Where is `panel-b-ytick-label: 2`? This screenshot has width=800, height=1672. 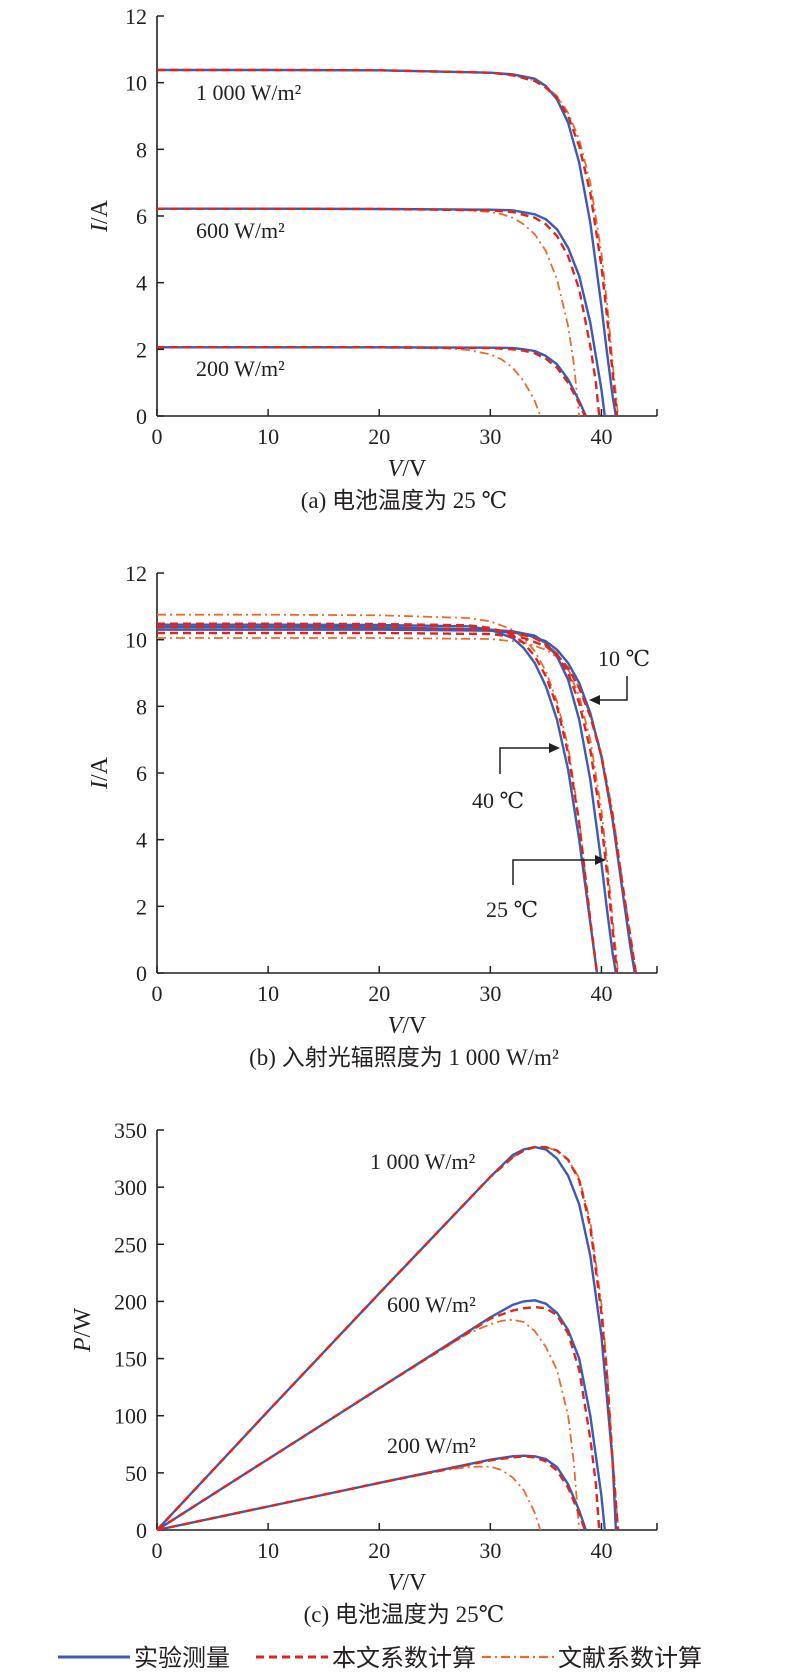 panel-b-ytick-label: 2 is located at coordinates (141, 906).